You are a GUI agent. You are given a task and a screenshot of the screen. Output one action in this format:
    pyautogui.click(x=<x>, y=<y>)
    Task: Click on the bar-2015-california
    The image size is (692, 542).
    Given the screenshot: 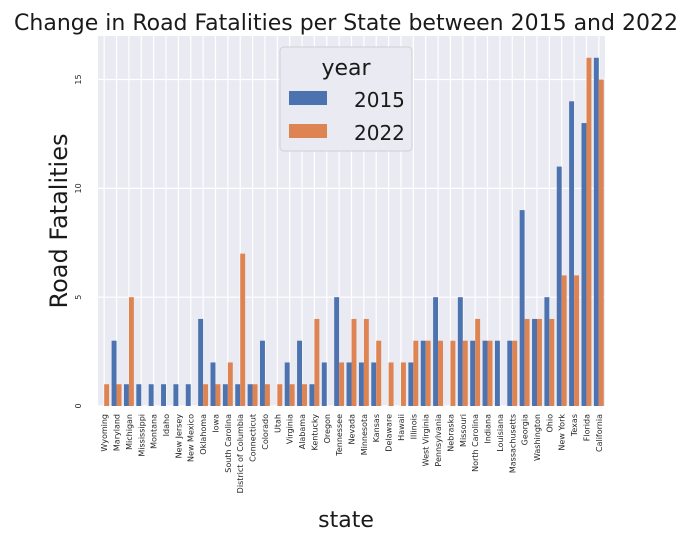 What is the action you would take?
    pyautogui.click(x=596, y=231)
    